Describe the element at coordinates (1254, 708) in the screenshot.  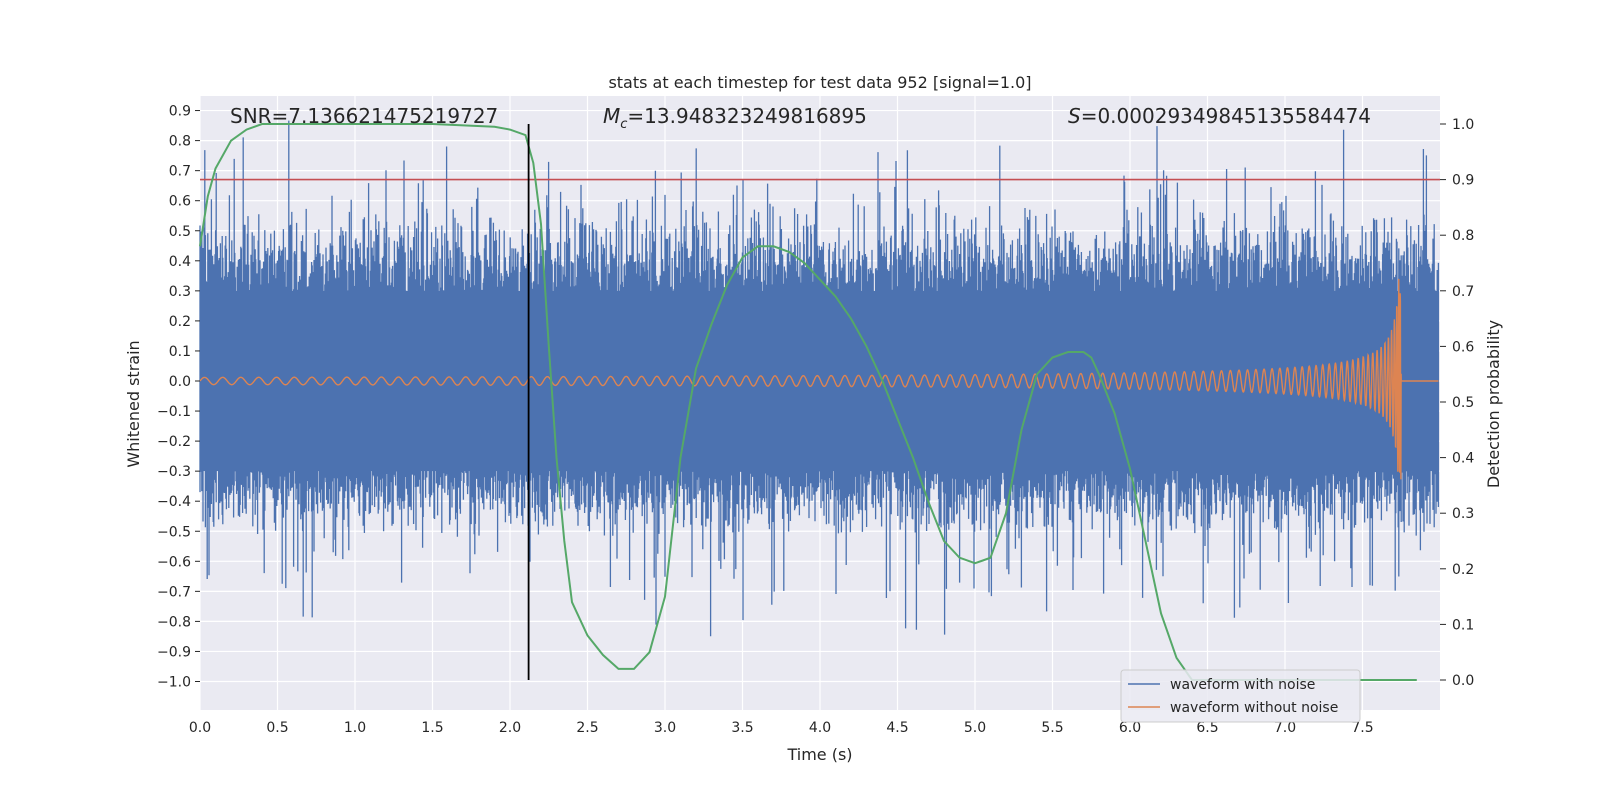
I see `legend-label-clean: waveform without noise` at that location.